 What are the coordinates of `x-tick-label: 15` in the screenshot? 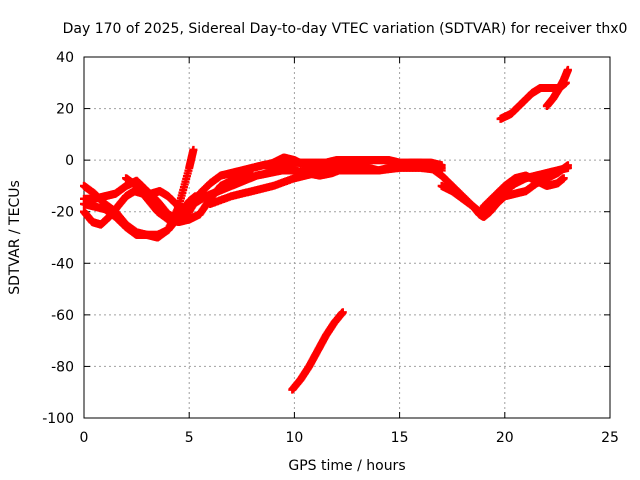 It's located at (400, 438).